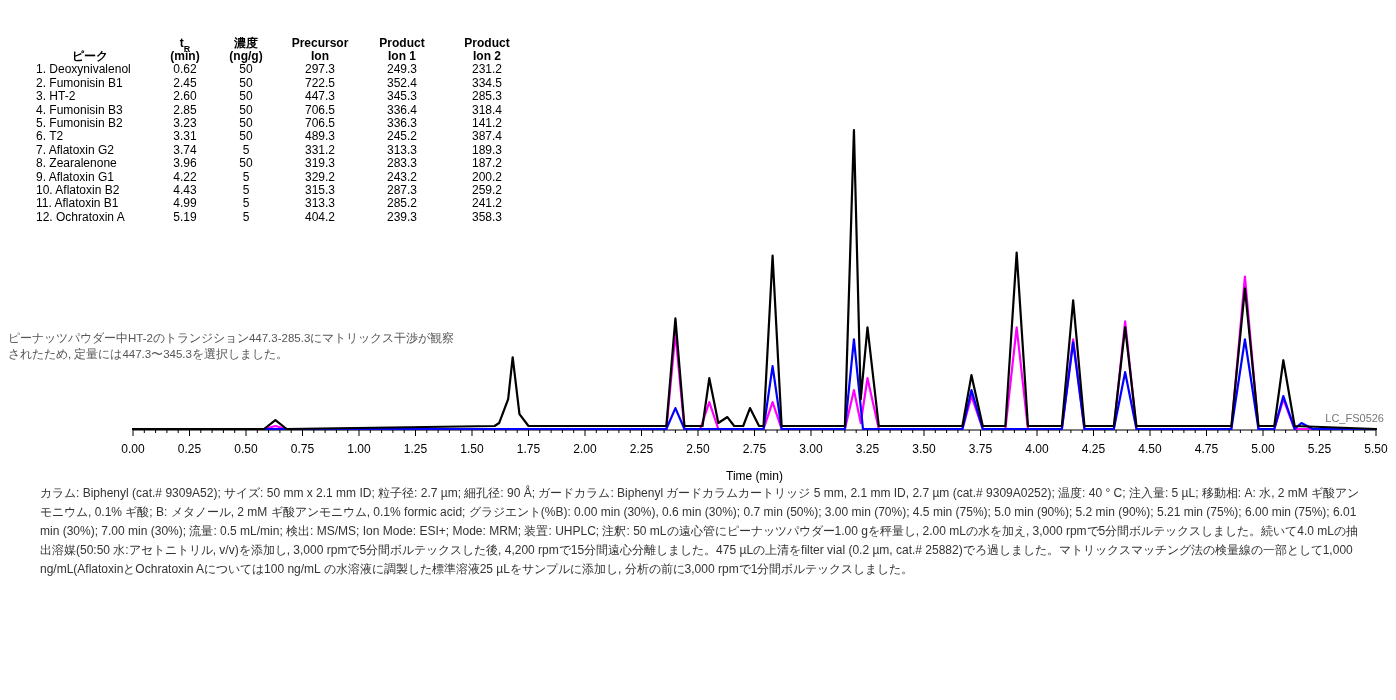 The width and height of the screenshot is (1396, 700). What do you see at coordinates (78, 190) in the screenshot?
I see `text: 10. Aflatoxin B2` at bounding box center [78, 190].